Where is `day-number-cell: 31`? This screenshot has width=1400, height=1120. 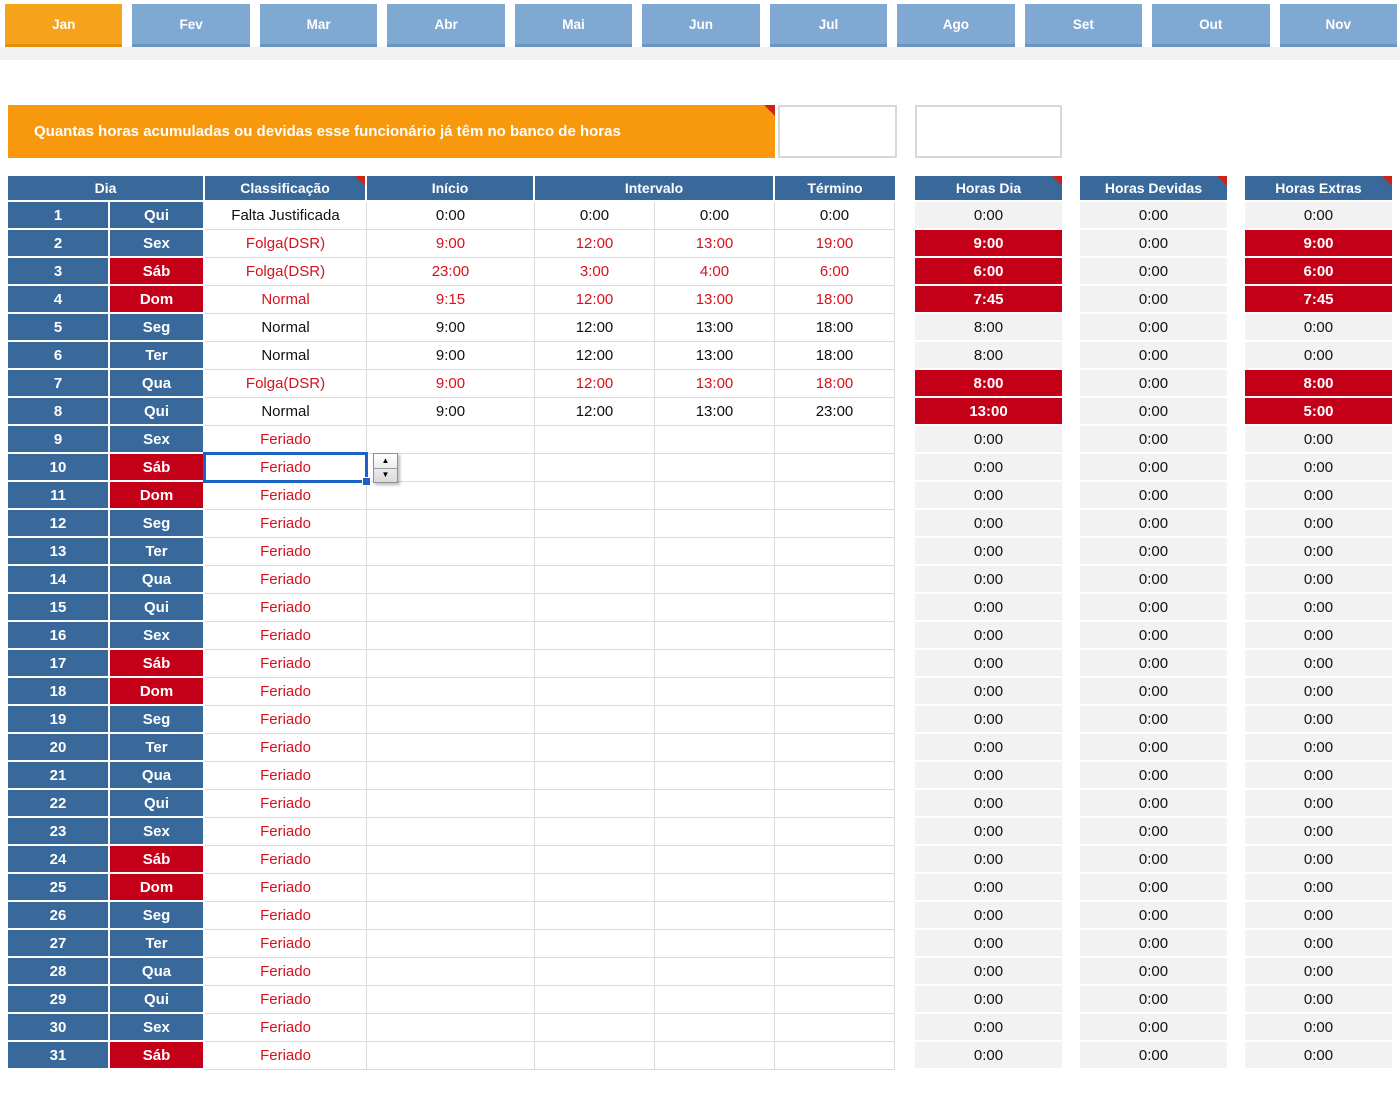 day-number-cell: 31 is located at coordinates (59, 1056).